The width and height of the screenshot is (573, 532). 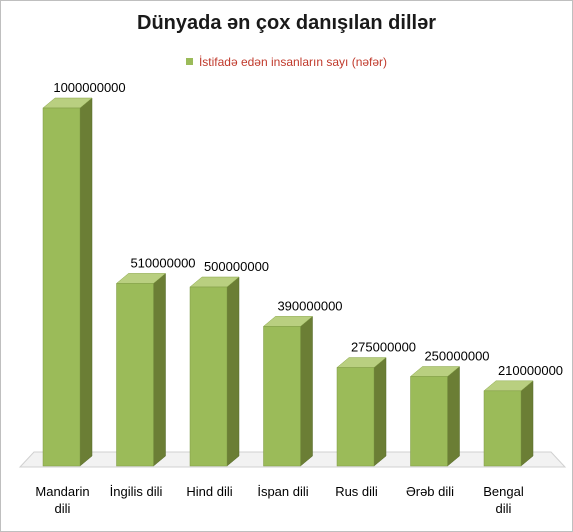 What do you see at coordinates (356, 491) in the screenshot?
I see `category-label: Rus dili` at bounding box center [356, 491].